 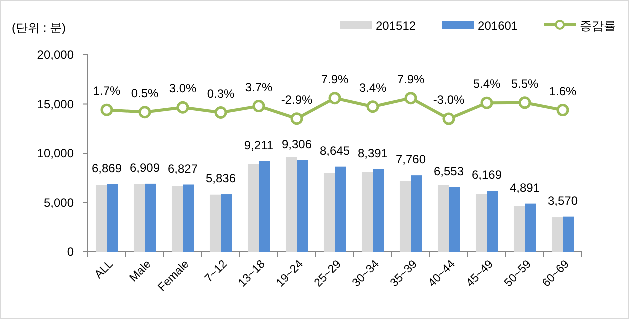 I want to click on legend-label: 201512, so click(x=396, y=26).